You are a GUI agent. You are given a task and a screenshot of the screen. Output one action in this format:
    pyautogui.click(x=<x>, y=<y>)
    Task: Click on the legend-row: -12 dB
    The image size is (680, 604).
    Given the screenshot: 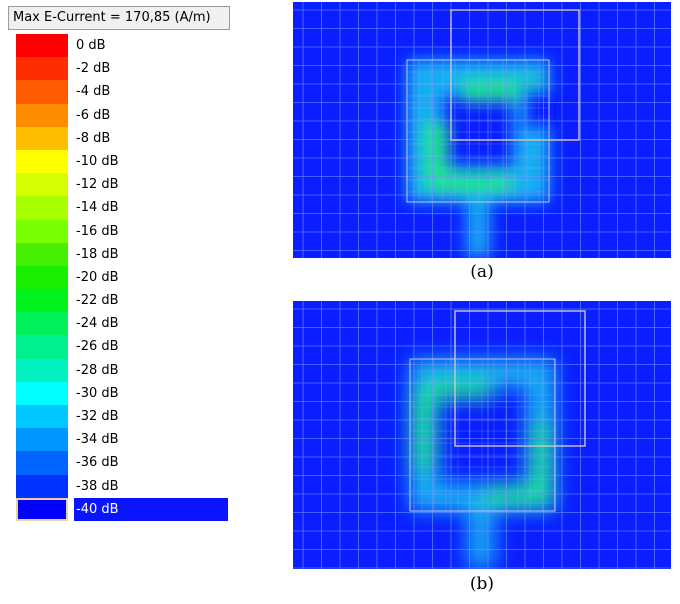 What is the action you would take?
    pyautogui.click(x=119, y=185)
    